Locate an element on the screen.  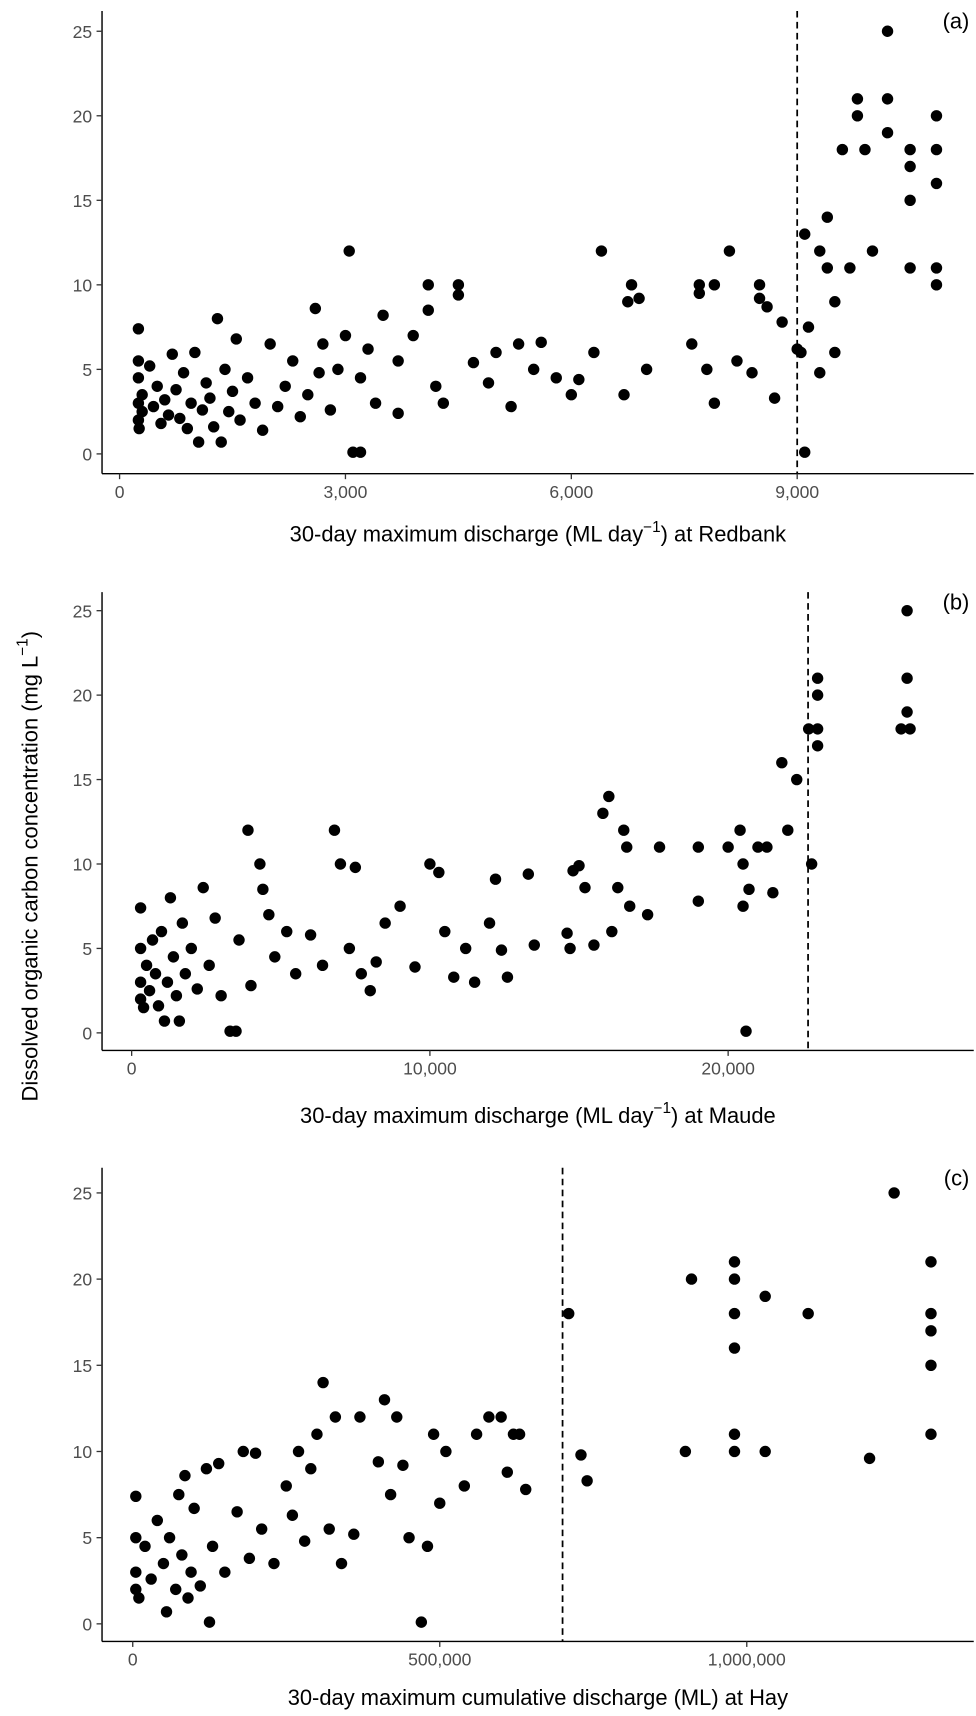
x-tick-label: 9,000 is located at coordinates (797, 492).